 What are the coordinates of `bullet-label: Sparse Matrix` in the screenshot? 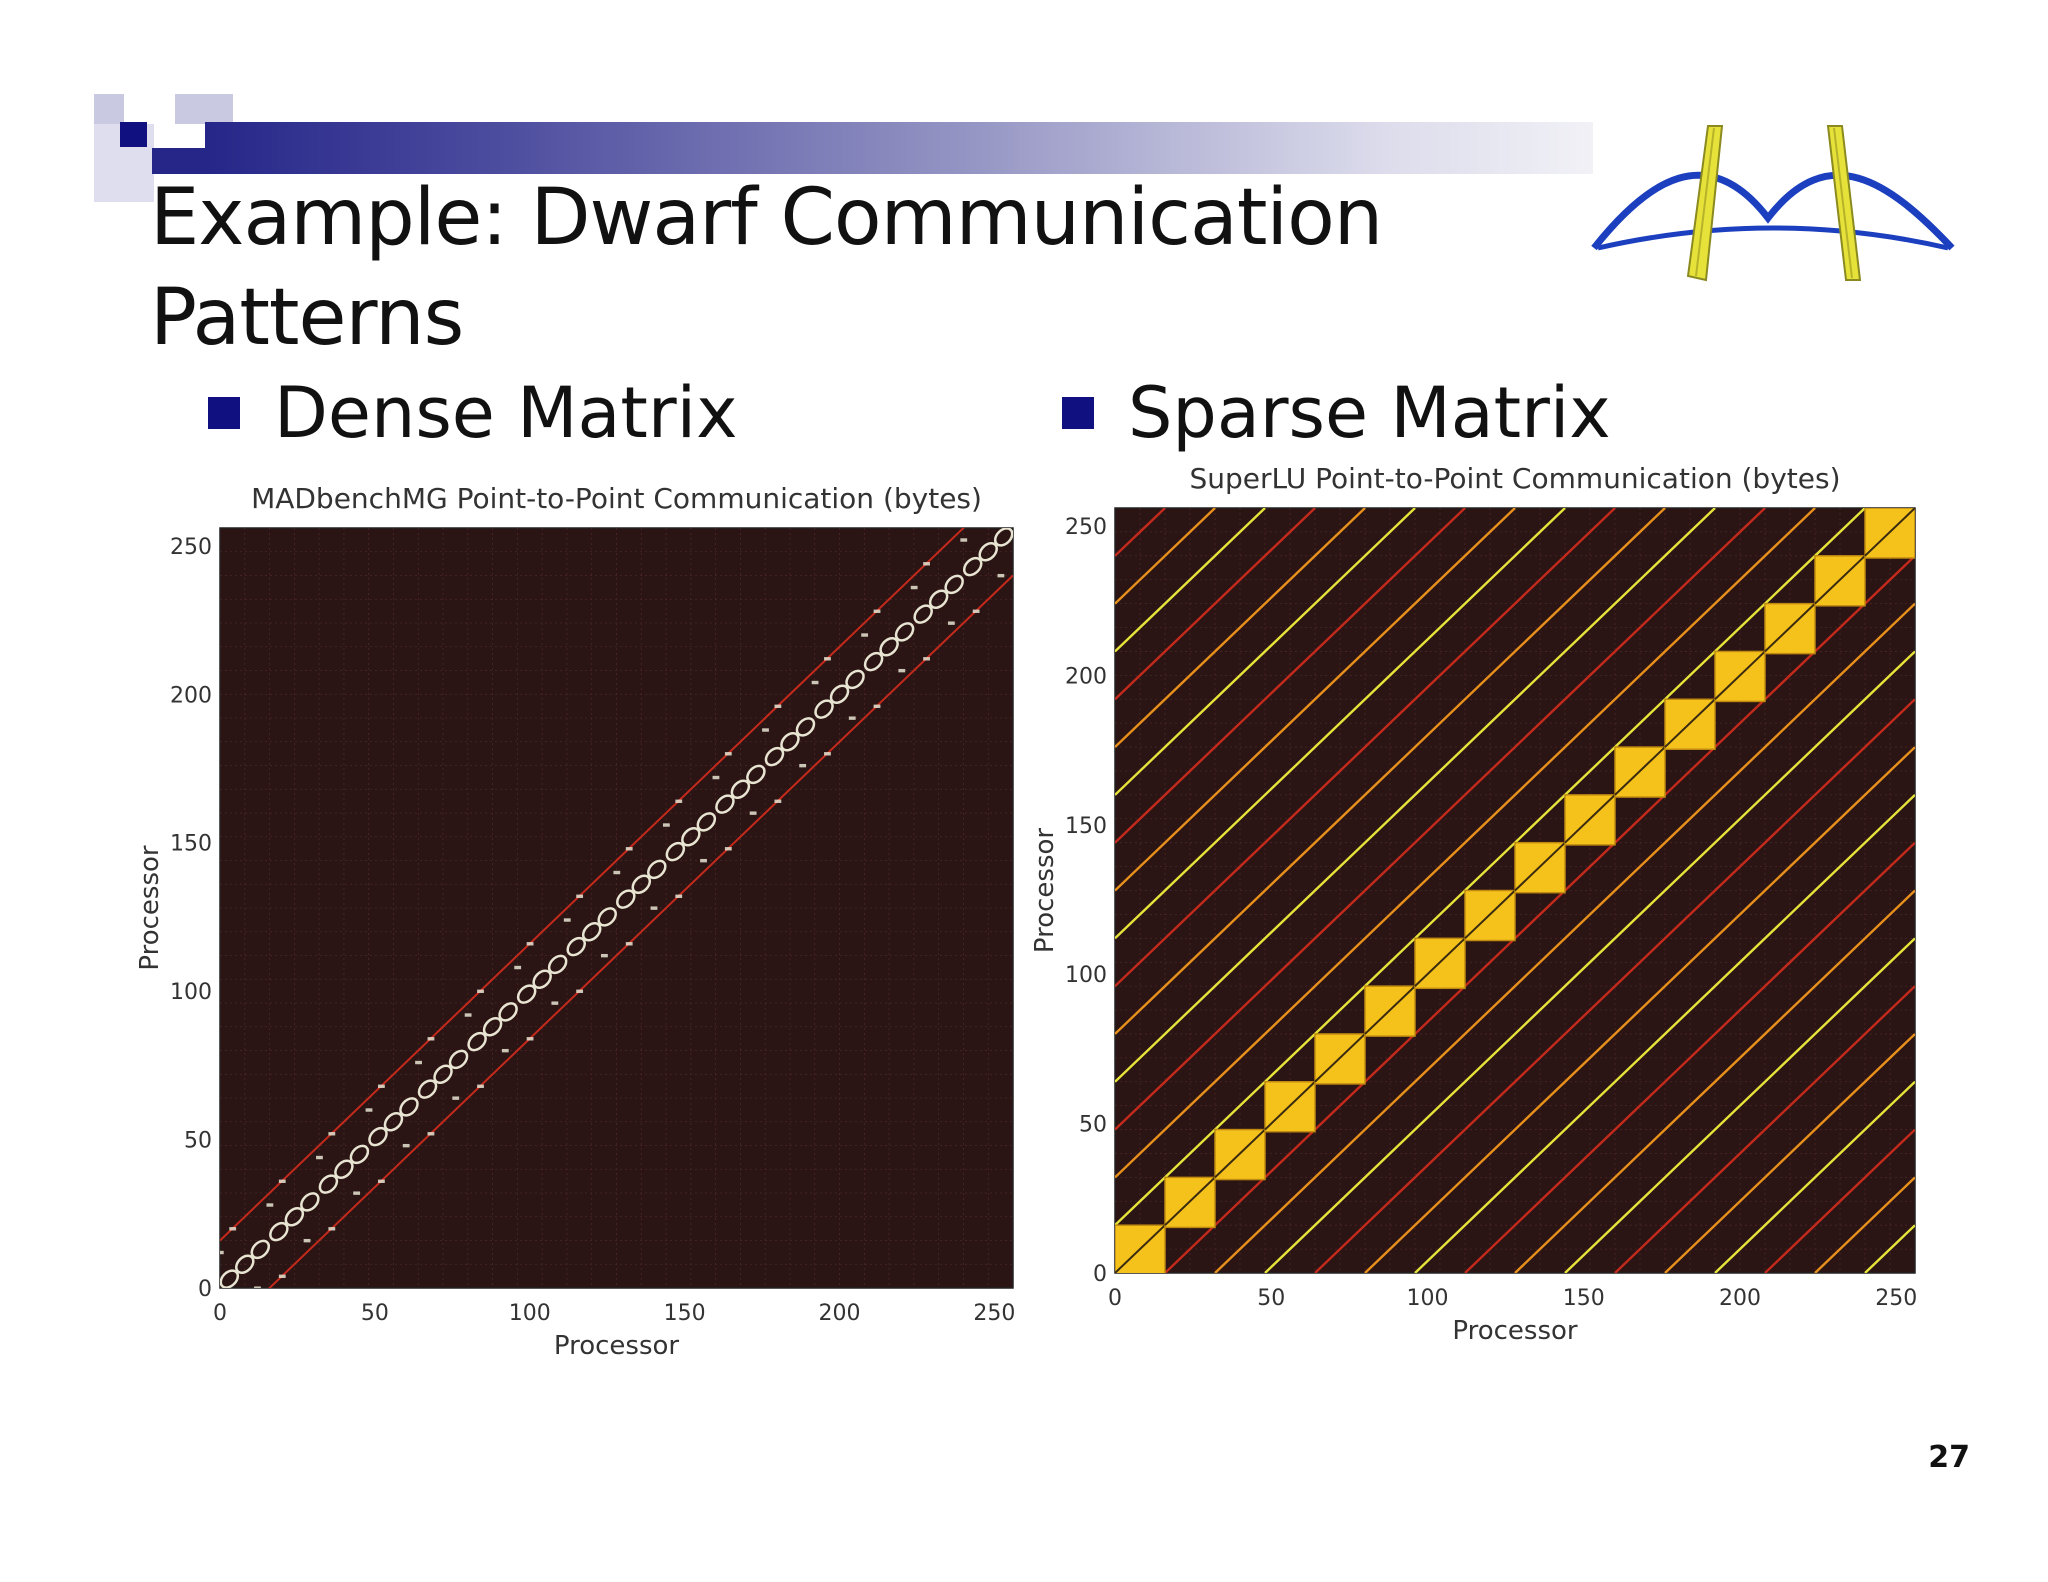 It's located at (1369, 413).